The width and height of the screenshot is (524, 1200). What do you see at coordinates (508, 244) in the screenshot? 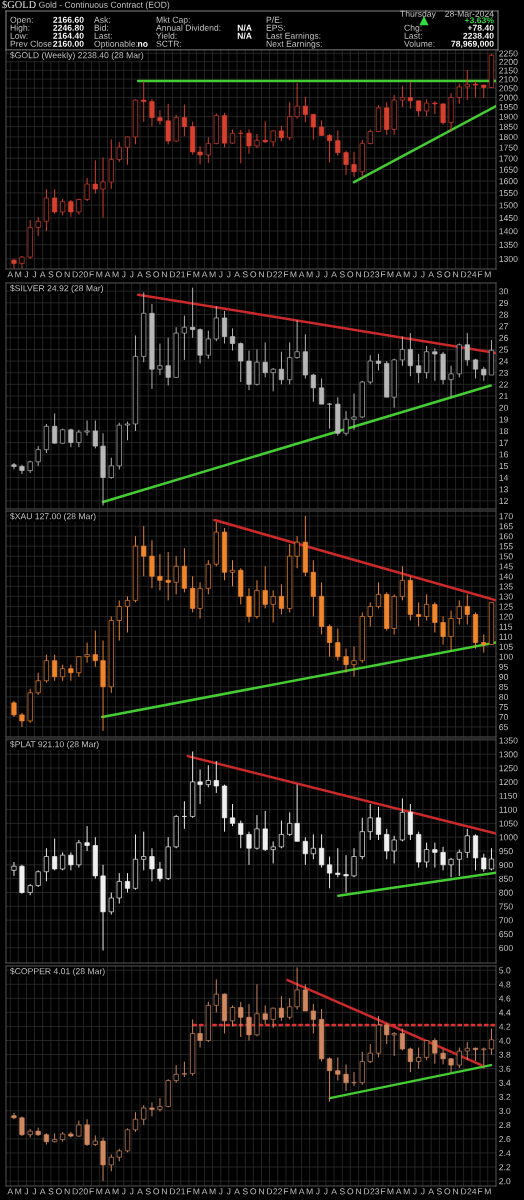
I see `y-tick-label: 1350` at bounding box center [508, 244].